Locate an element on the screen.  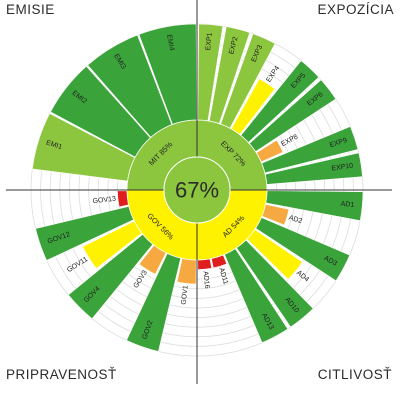
bar-label-gov1: GOV1 is located at coordinates (185, 295).